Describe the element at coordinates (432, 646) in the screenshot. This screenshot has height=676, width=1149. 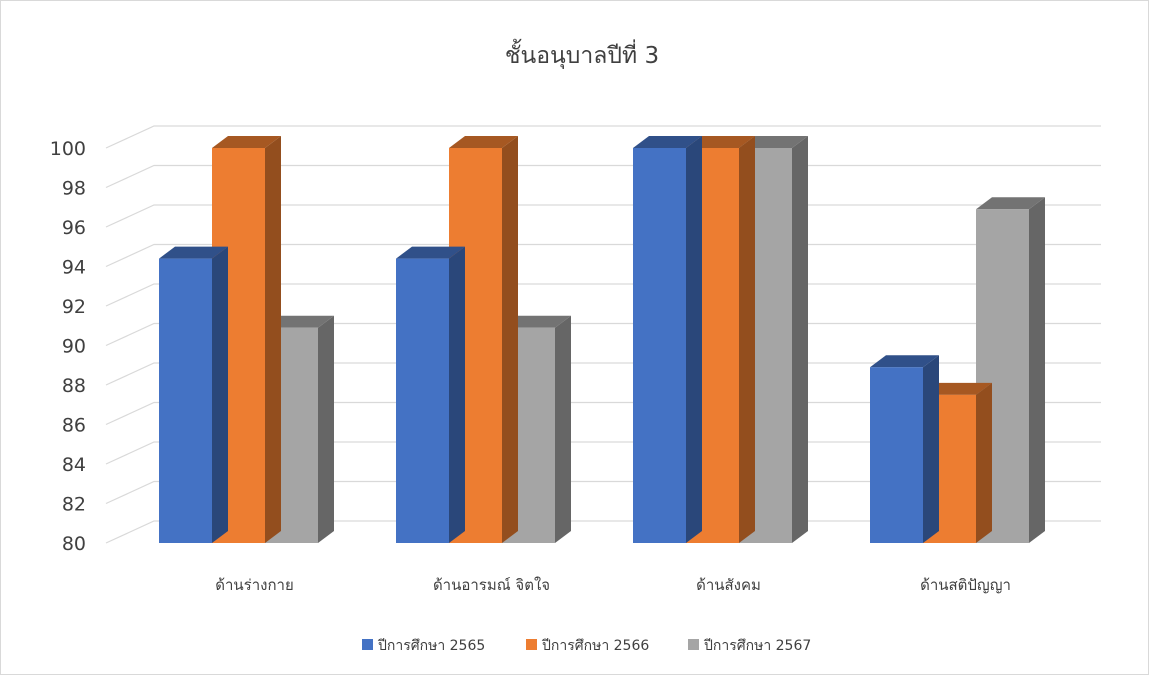
I see `legend-label: ปีการศึกษา 2565` at that location.